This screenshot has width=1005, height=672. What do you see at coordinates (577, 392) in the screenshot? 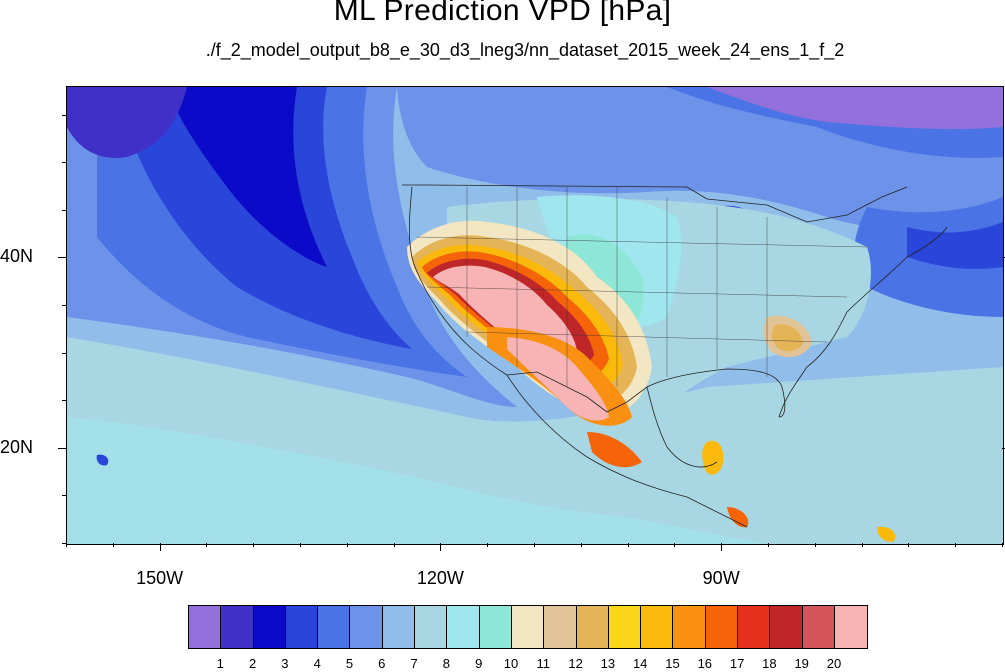
I see `us-mexico-border` at bounding box center [577, 392].